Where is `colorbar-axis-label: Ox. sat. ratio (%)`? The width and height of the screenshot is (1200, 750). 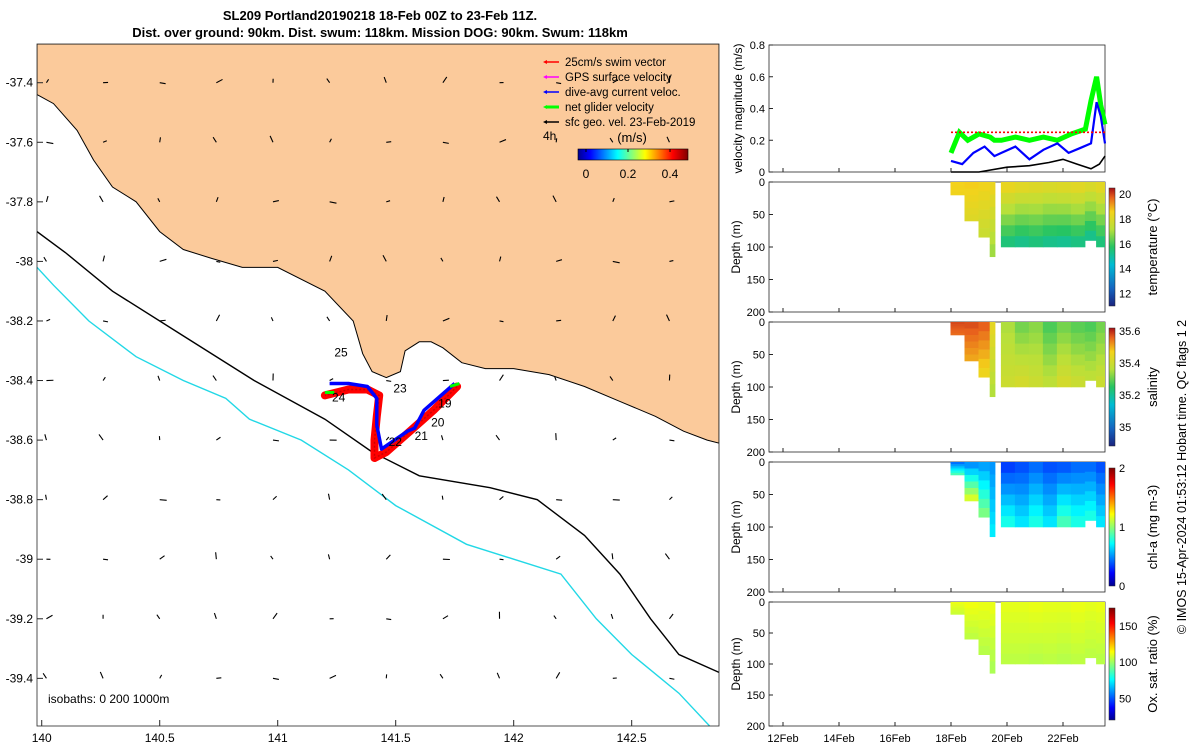
colorbar-axis-label: Ox. sat. ratio (%) is located at coordinates (1152, 664).